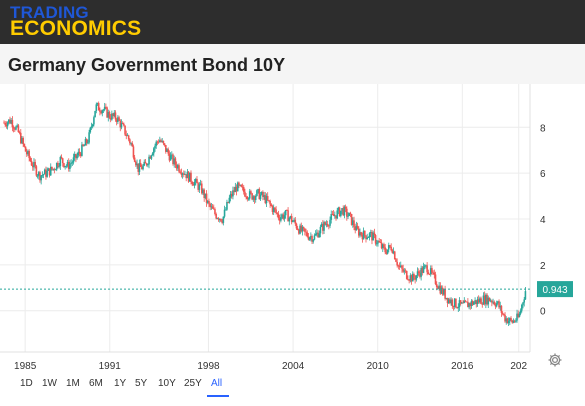  Describe the element at coordinates (49, 383) in the screenshot. I see `range-button-1w: 1W` at that location.